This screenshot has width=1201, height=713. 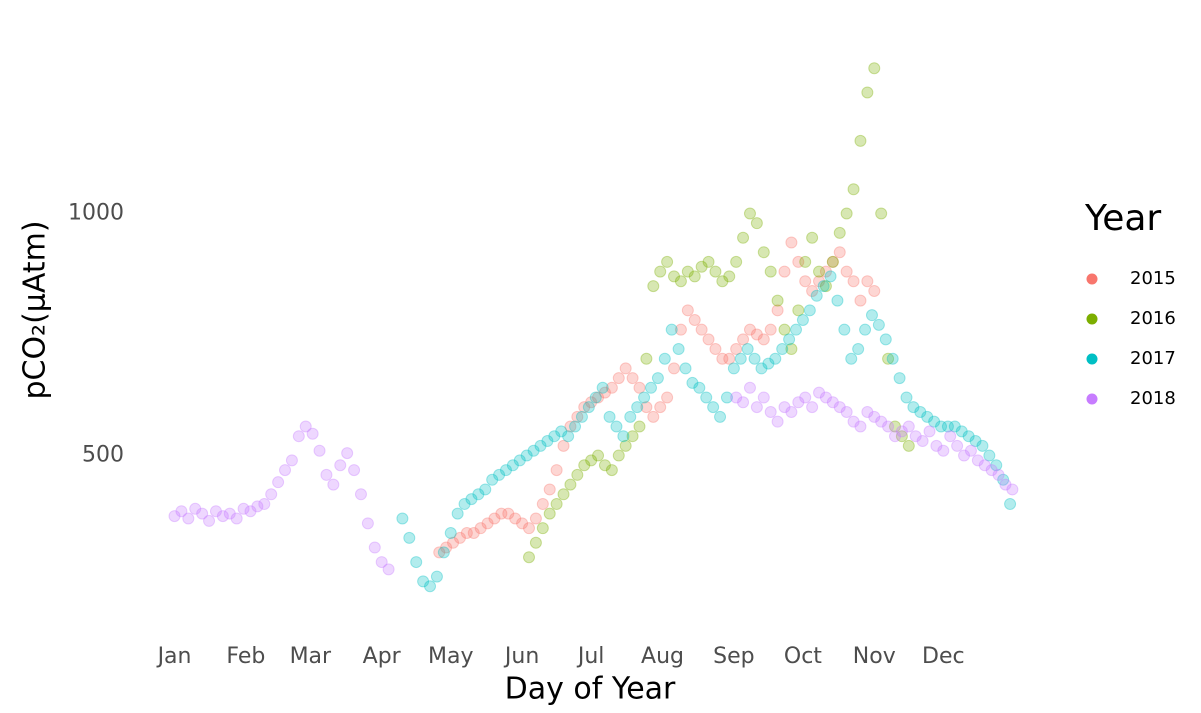 I want to click on legend-title: Year, so click(x=1122, y=218).